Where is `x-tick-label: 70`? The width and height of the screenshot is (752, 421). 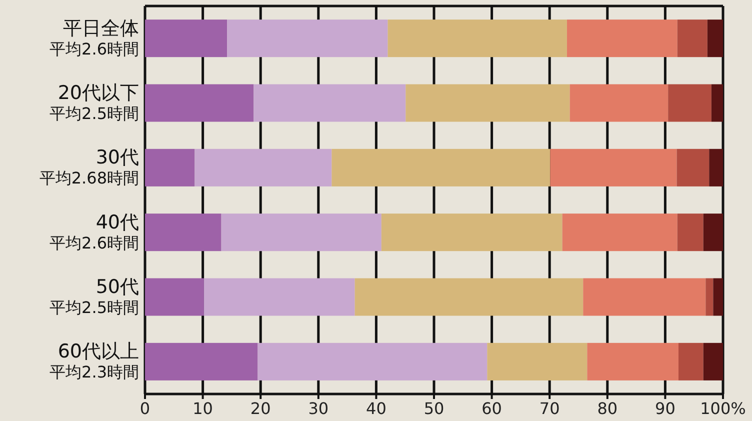
x-tick-label: 70 is located at coordinates (549, 408).